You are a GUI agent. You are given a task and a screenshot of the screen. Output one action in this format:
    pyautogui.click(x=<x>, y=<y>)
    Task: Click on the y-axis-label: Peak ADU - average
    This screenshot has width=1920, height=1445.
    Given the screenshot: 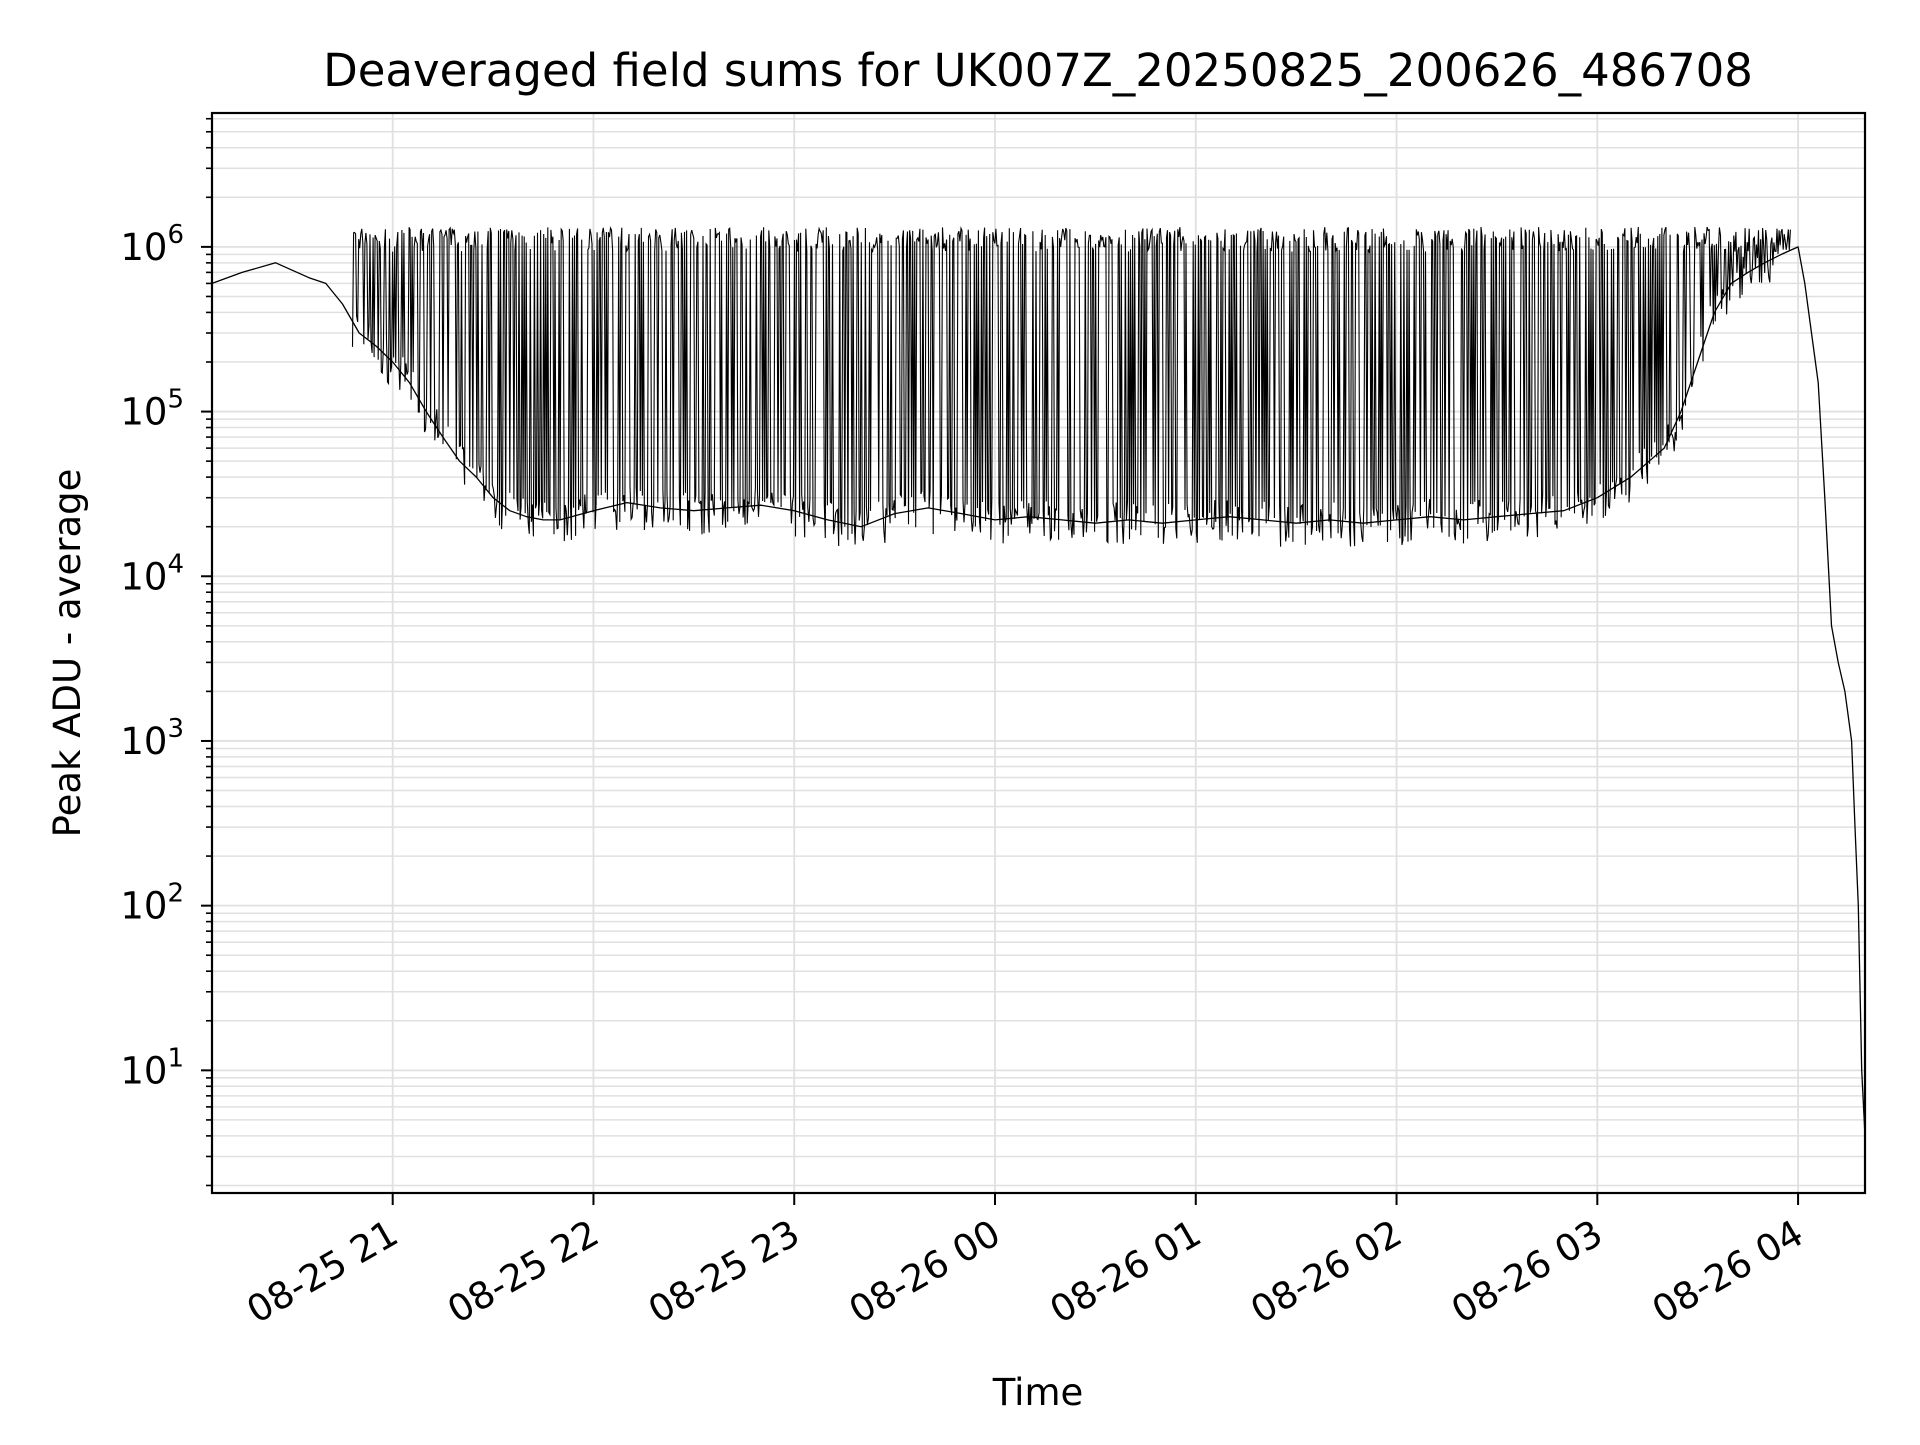 What is the action you would take?
    pyautogui.click(x=67, y=653)
    